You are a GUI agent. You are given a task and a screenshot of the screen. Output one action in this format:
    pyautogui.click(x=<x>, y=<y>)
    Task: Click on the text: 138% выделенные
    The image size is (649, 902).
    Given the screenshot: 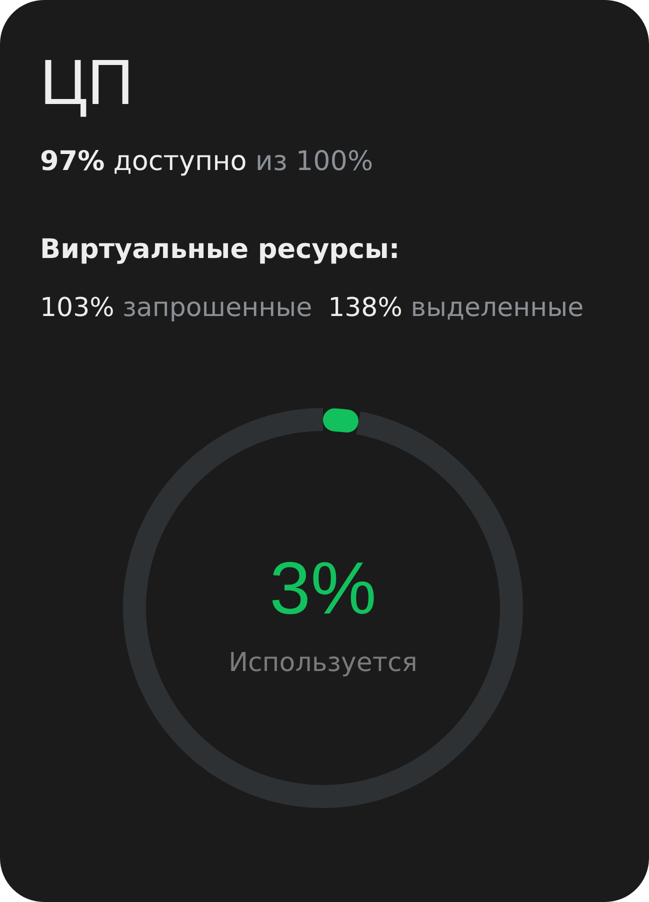 What is the action you would take?
    pyautogui.click(x=456, y=308)
    